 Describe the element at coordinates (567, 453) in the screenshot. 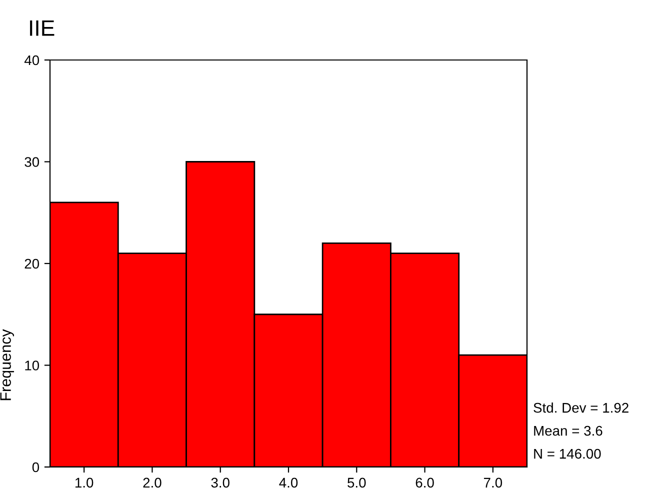

I see `text: N = 146.00` at that location.